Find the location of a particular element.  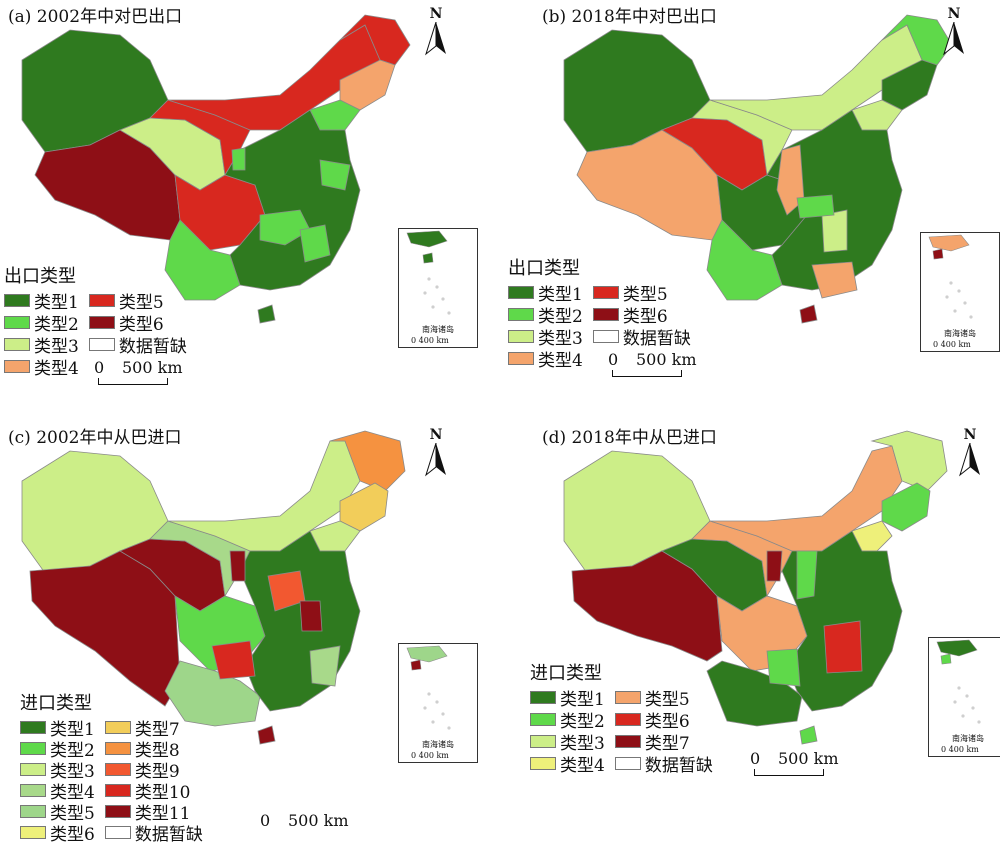

region-ningxia is located at coordinates (774, 566).